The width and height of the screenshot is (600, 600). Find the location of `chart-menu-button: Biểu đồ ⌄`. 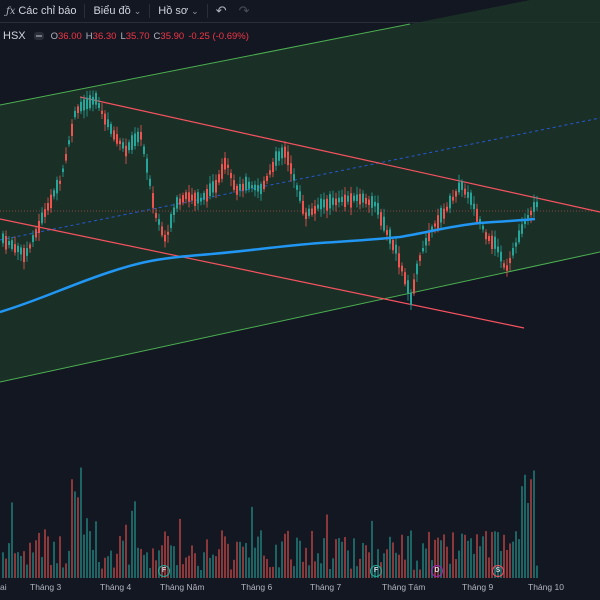

chart-menu-button: Biểu đồ ⌄ is located at coordinates (117, 11).